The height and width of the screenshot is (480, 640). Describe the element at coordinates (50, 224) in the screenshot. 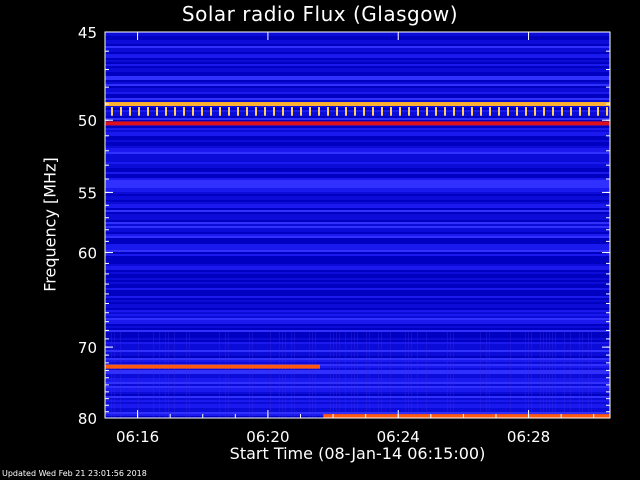

I see `y-axis-label: Frequency [MHz]` at that location.